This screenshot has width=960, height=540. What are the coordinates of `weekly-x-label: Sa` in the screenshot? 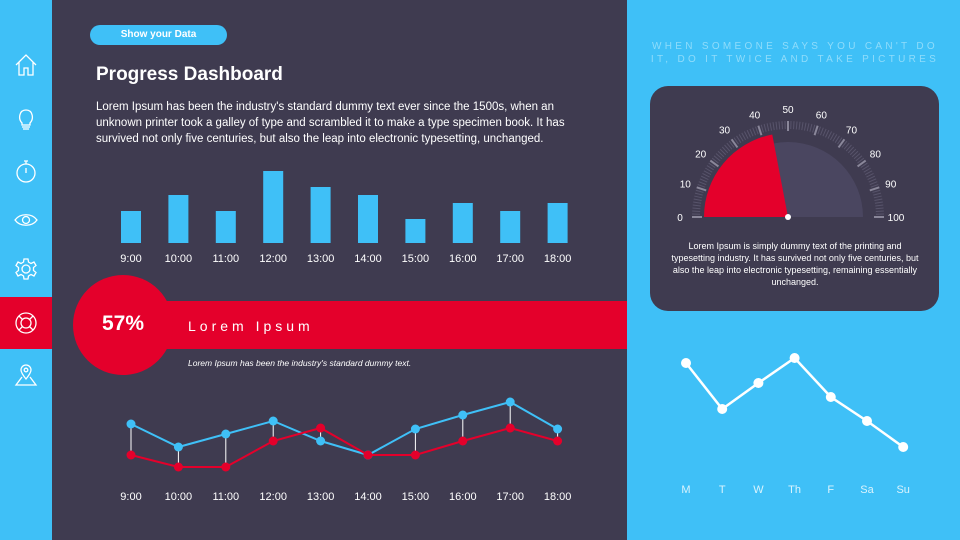 It's located at (867, 490).